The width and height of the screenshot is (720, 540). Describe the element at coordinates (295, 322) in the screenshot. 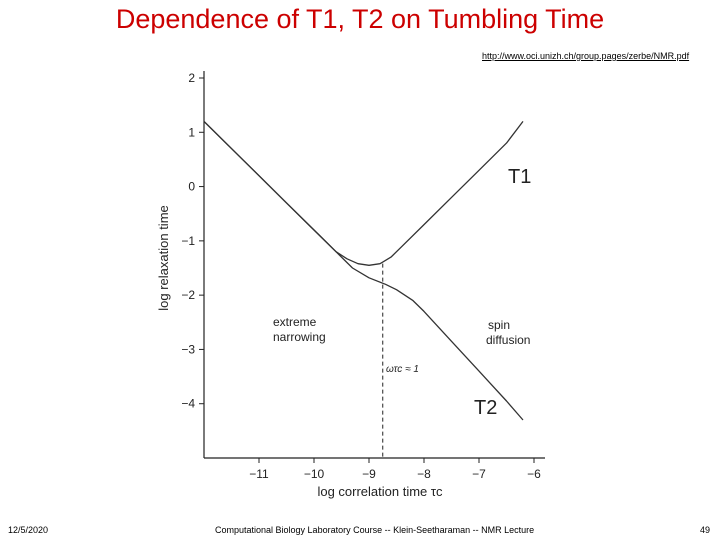

I see `extreme-narrowing-label-line1: extreme` at that location.